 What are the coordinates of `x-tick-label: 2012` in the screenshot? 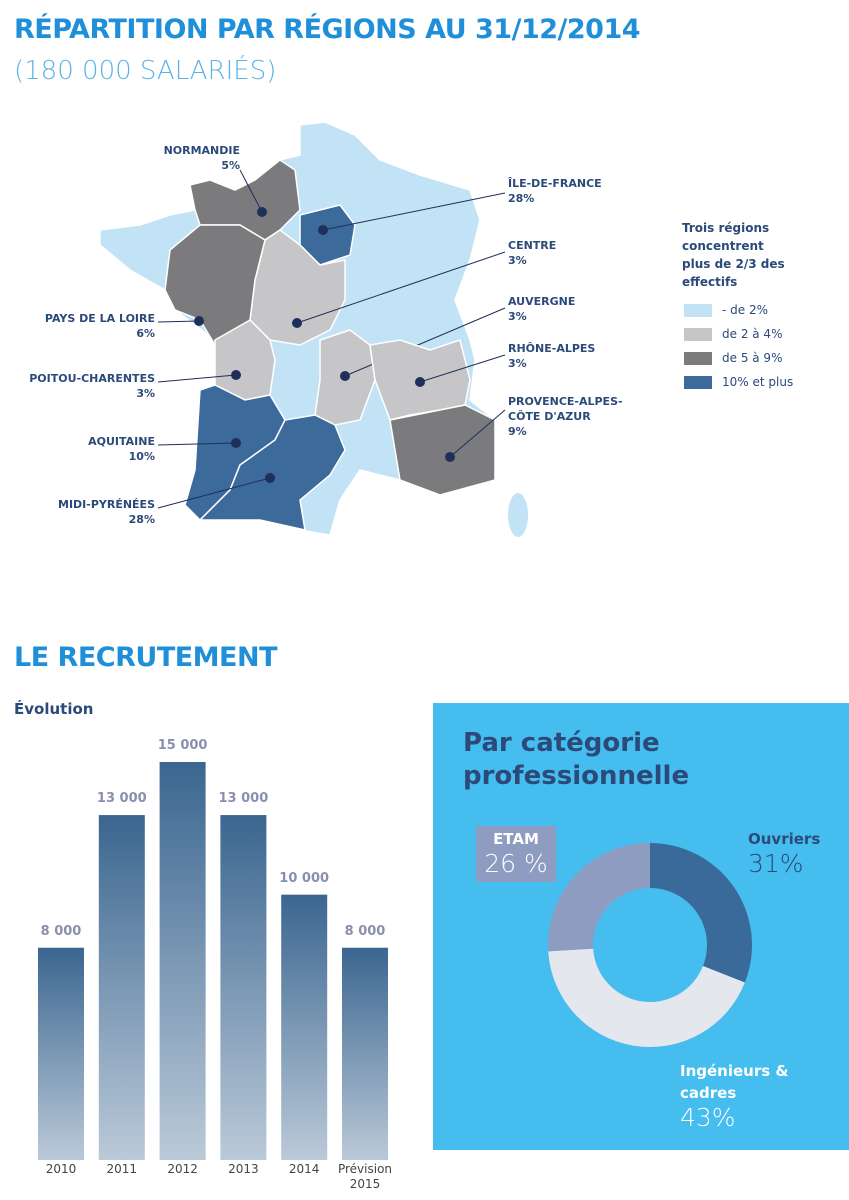 It's located at (182, 1169).